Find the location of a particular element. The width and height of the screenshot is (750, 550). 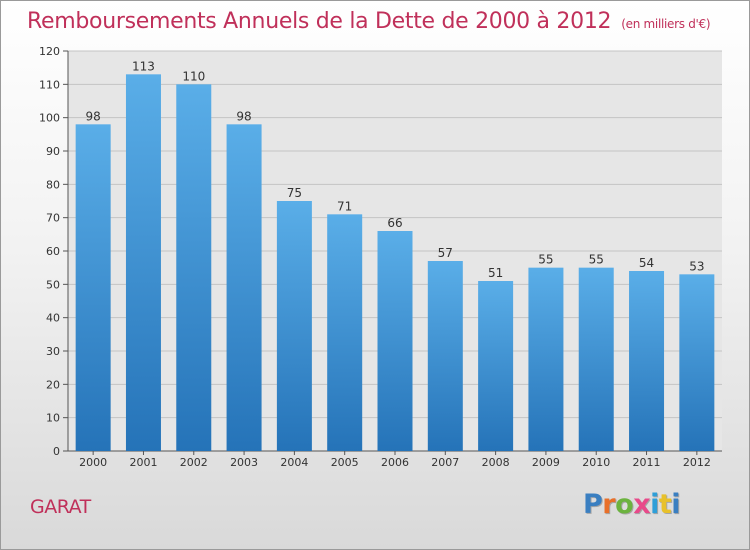

y-tick-label: 40 is located at coordinates (53, 318).